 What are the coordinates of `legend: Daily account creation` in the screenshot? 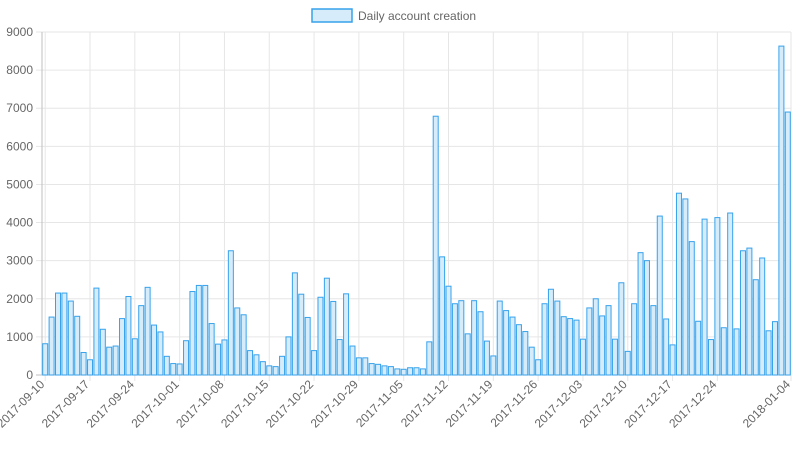 It's located at (393, 15).